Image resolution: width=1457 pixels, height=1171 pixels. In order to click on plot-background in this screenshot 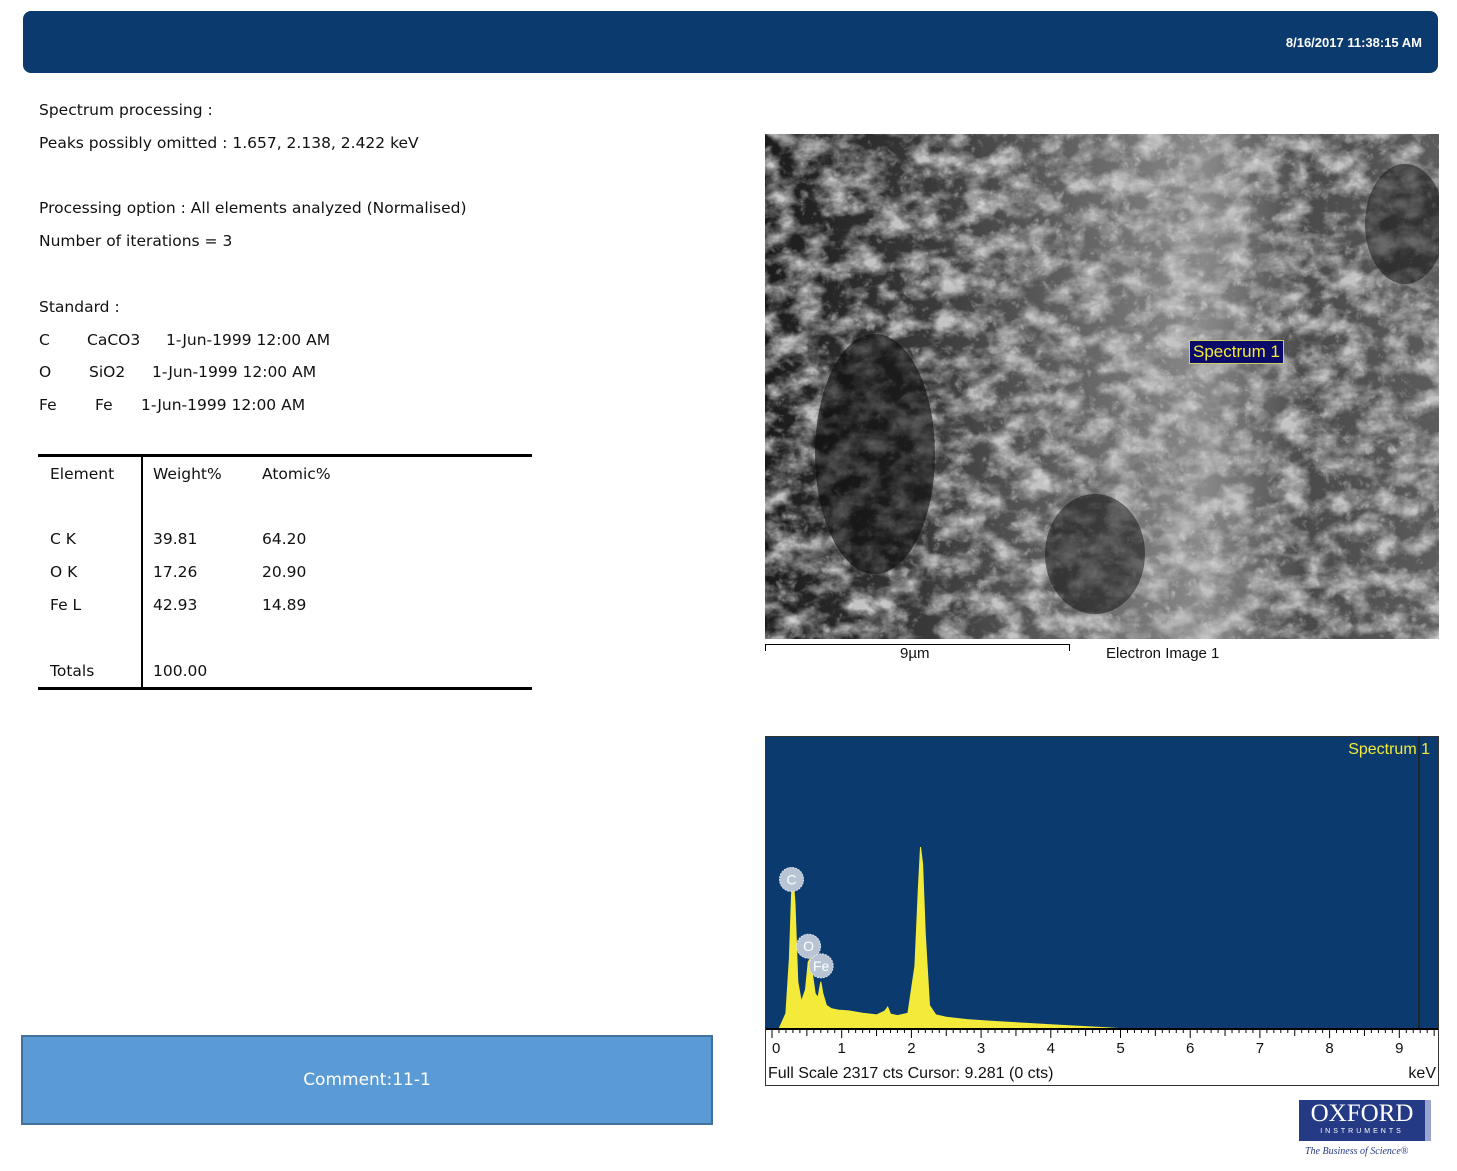, I will do `click(1102, 883)`.